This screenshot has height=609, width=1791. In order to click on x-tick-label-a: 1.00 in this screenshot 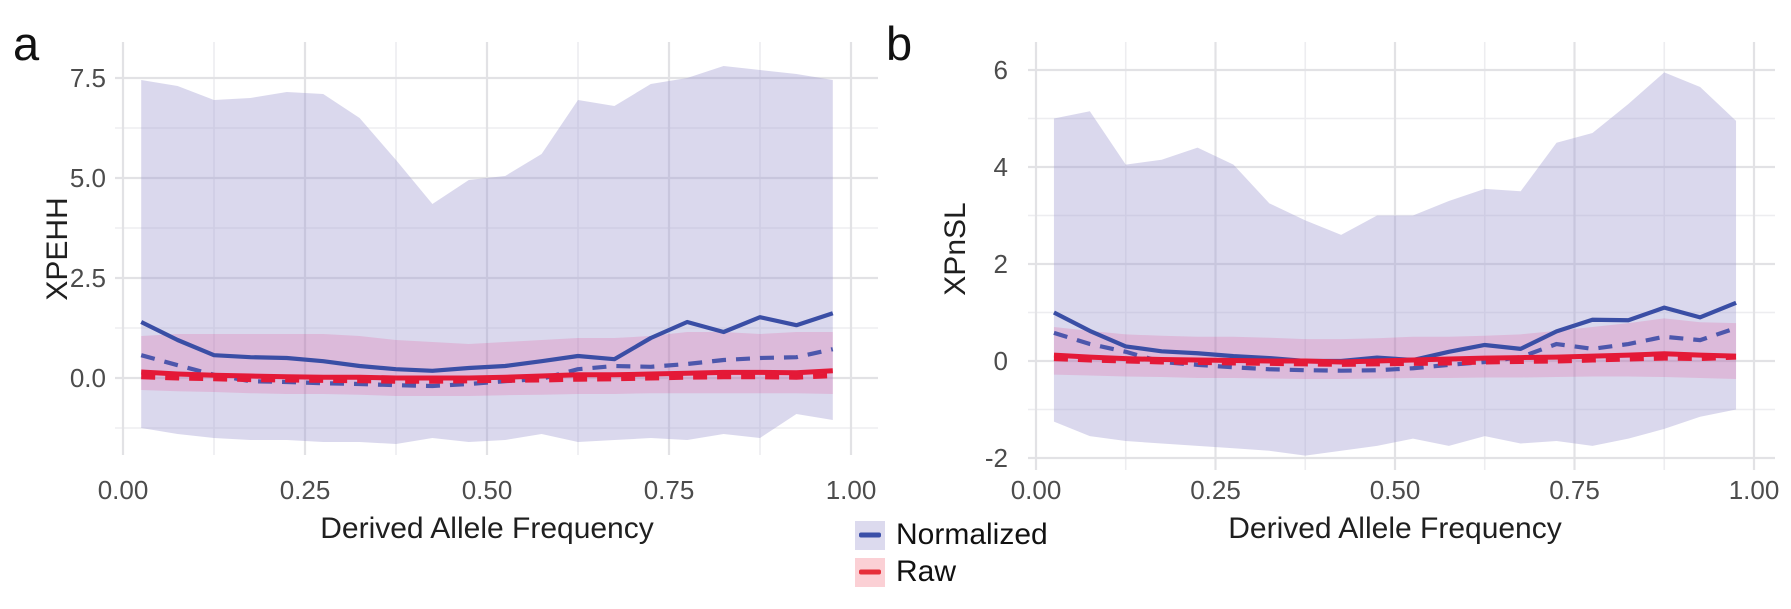, I will do `click(851, 490)`.